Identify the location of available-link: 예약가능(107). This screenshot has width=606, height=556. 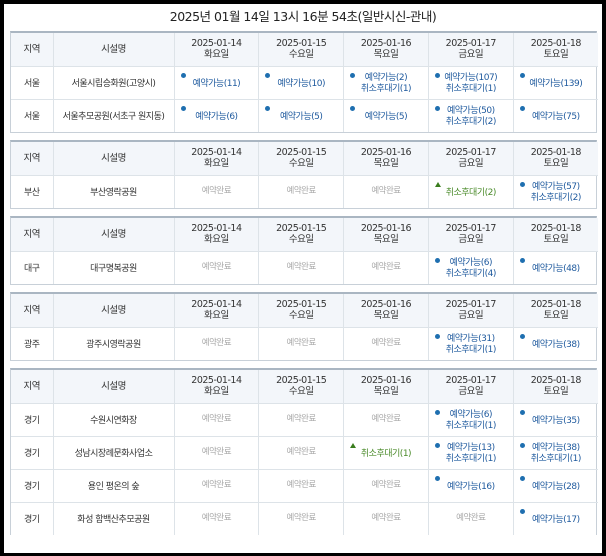
(471, 78).